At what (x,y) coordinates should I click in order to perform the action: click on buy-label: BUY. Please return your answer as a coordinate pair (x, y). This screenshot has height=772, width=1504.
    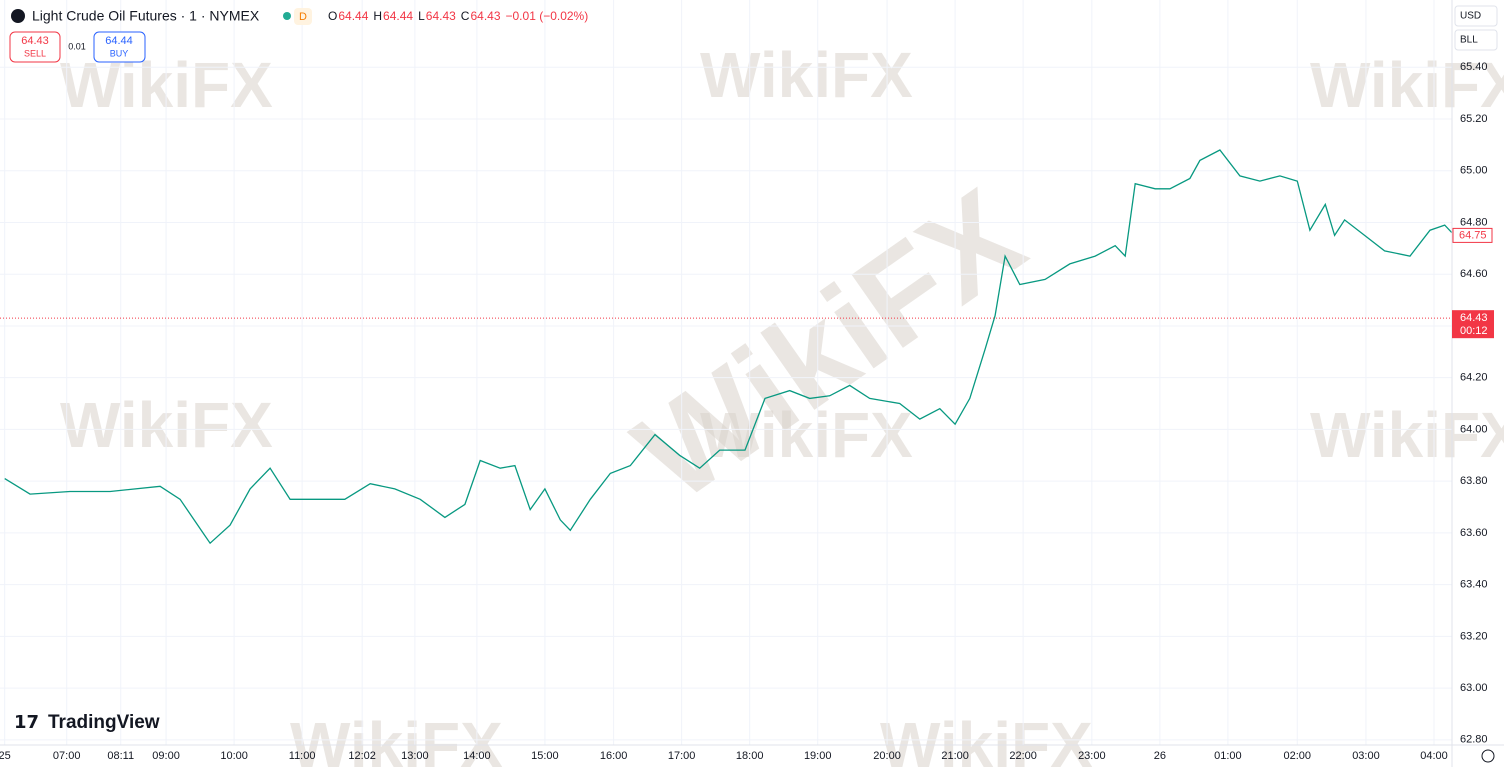
    Looking at the image, I should click on (119, 53).